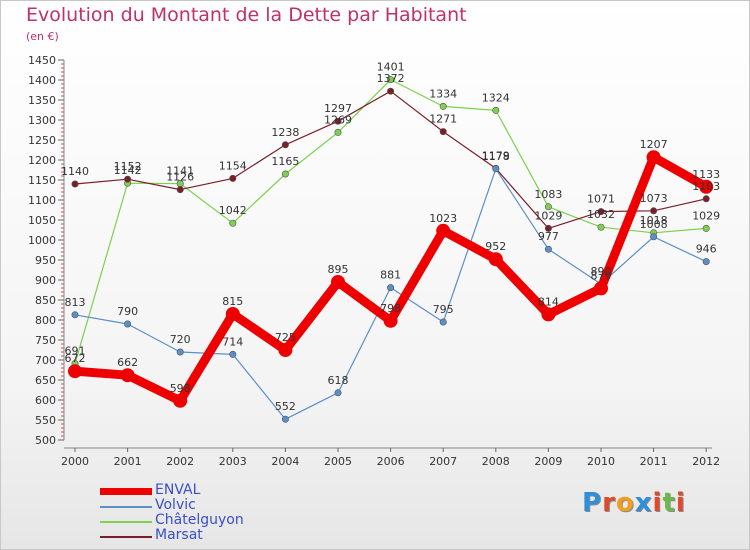 This screenshot has height=550, width=750. I want to click on data-label: 725, so click(285, 337).